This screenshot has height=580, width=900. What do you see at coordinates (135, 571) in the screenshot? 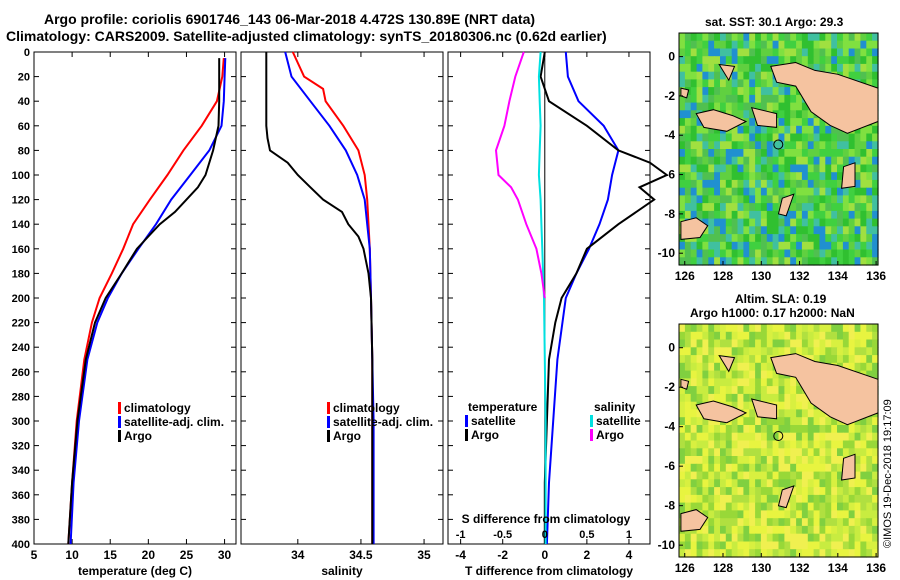
I see `temperature-xlabel: temperature (deg C)` at bounding box center [135, 571].